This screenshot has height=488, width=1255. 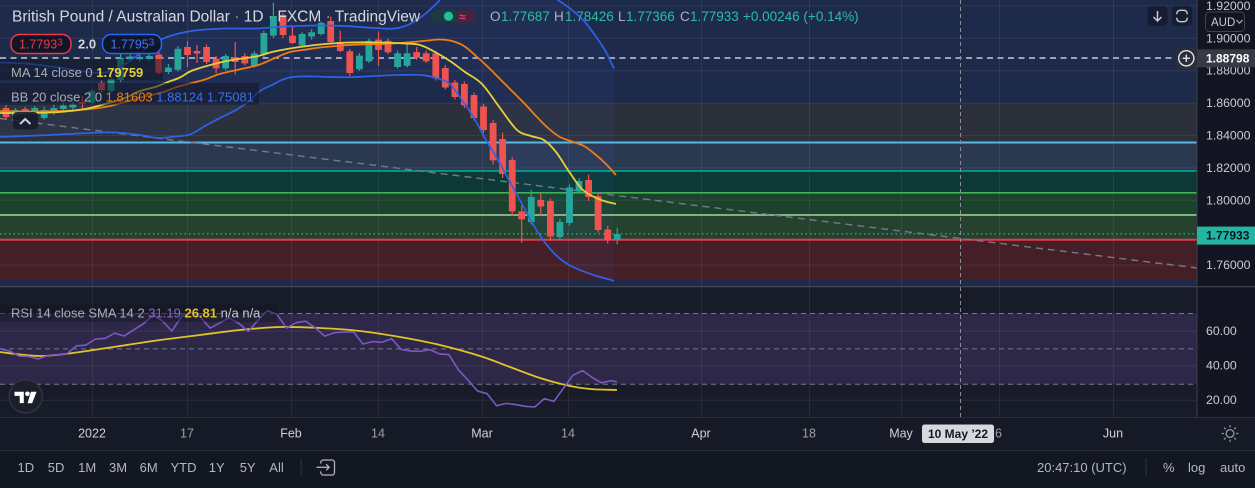 I want to click on svg-text: Apr, so click(x=700, y=434).